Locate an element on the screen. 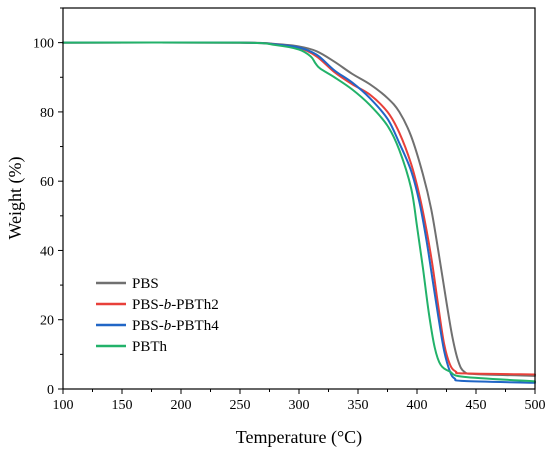  x-tick-label: 200 is located at coordinates (181, 405).